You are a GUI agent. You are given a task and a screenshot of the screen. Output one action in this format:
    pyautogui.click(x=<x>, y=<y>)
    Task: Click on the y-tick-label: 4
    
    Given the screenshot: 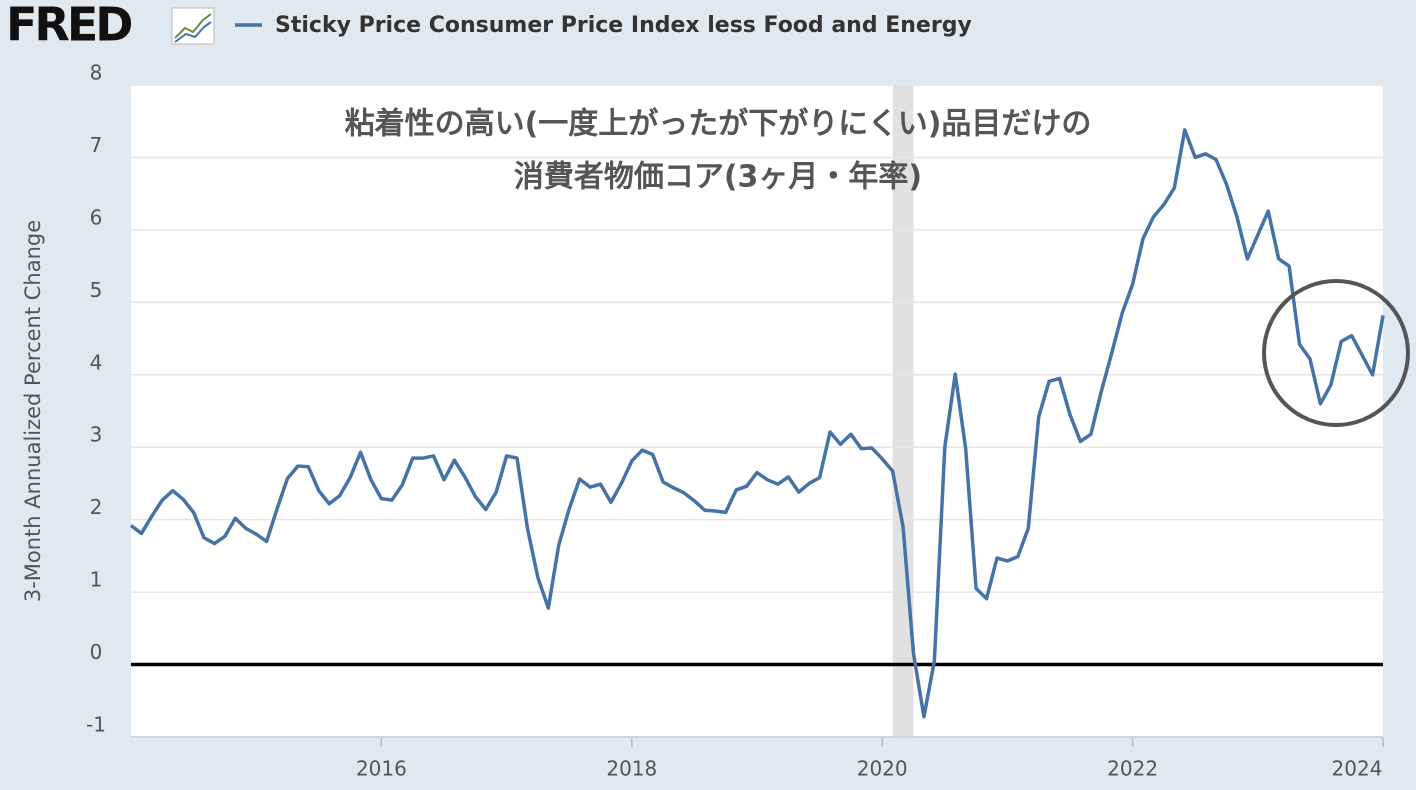 What is the action you would take?
    pyautogui.click(x=96, y=362)
    